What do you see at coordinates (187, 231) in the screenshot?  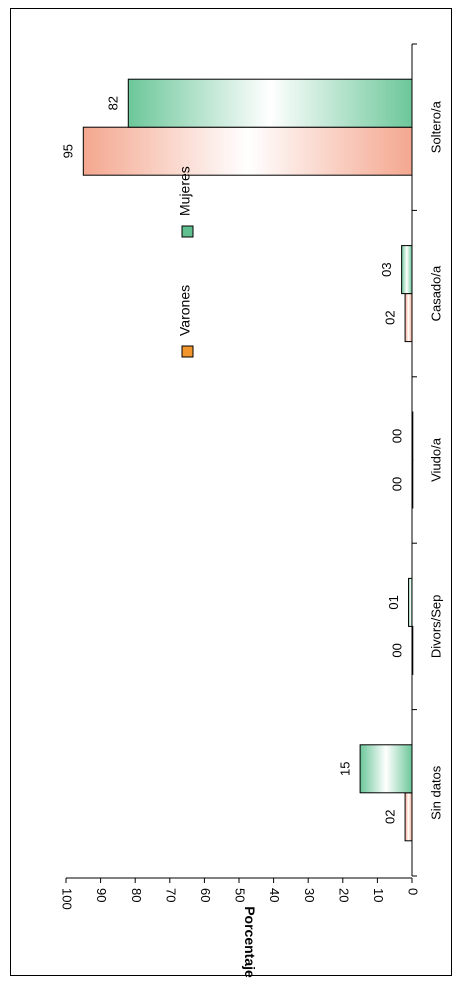 I see `legend-swatch-mujeres` at bounding box center [187, 231].